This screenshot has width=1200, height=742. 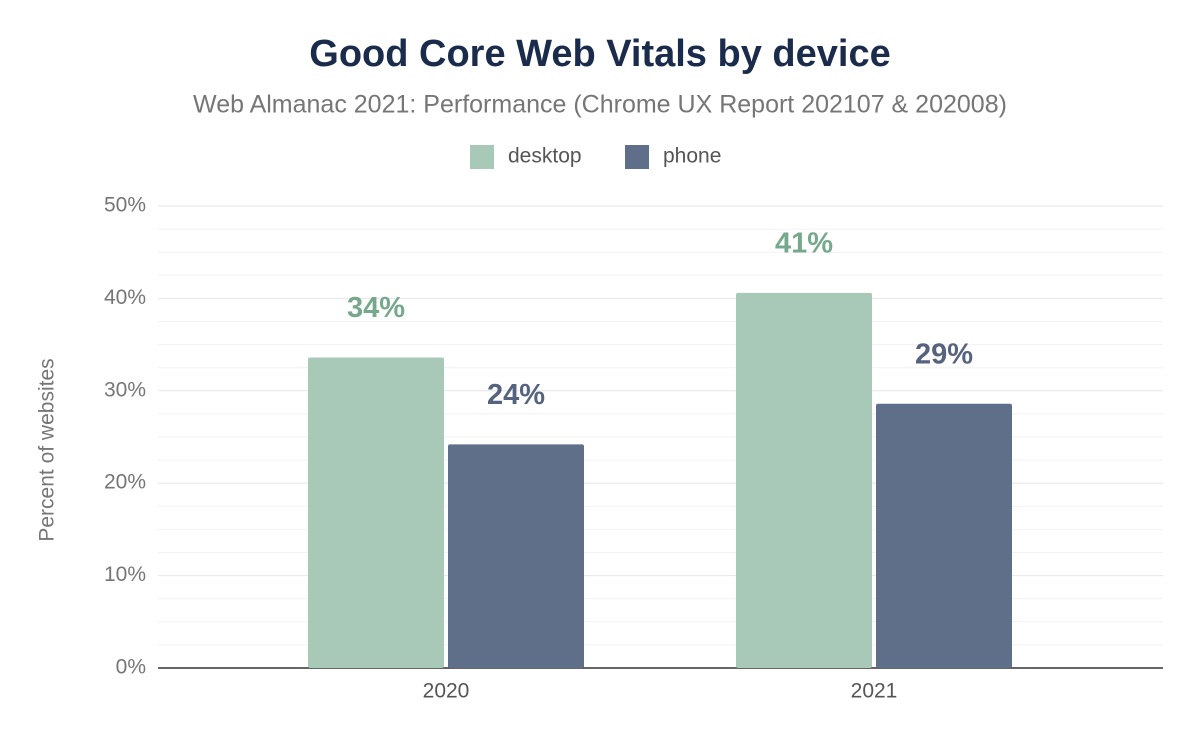 I want to click on x-tick-label: 2020, so click(x=446, y=691).